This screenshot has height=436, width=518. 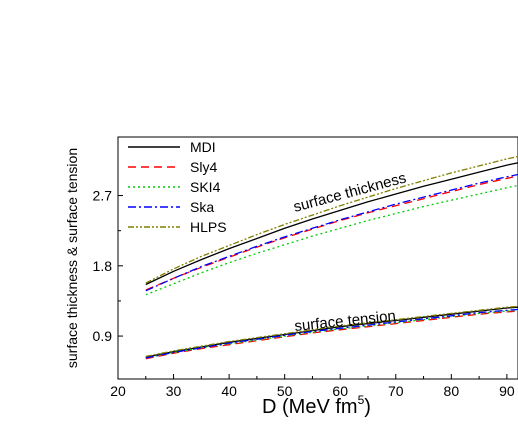 I want to click on annotation-surface-tension: surface tension, so click(x=345, y=321).